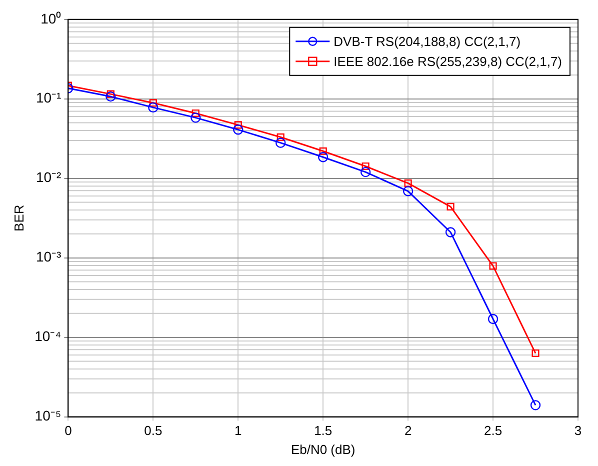 The image size is (598, 466). What do you see at coordinates (49, 98) in the screenshot?
I see `y-tick-label: 10⁻¹` at bounding box center [49, 98].